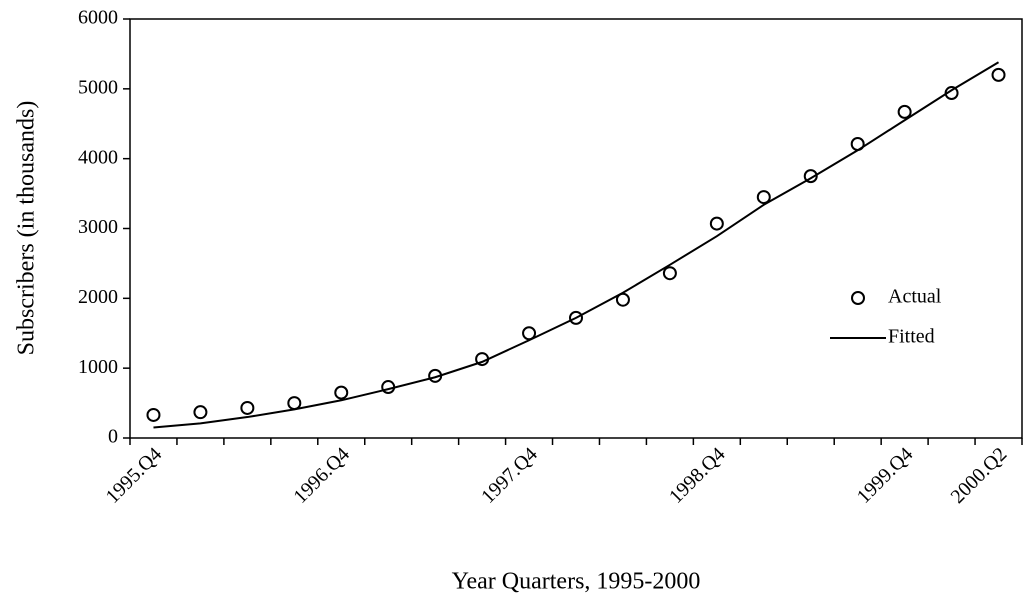  I want to click on y-tick-label: 6000, so click(98, 18).